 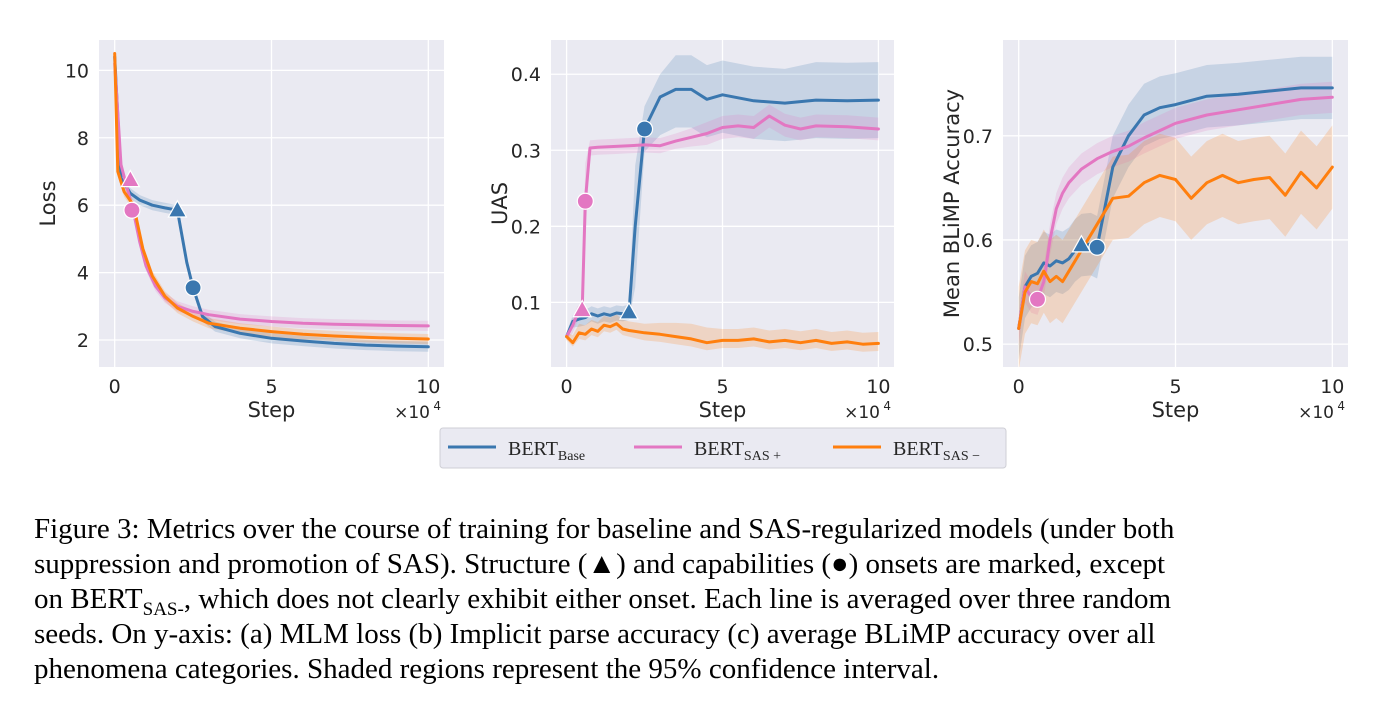 I want to click on legend-label-subscript: SAS +, so click(x=762, y=456).